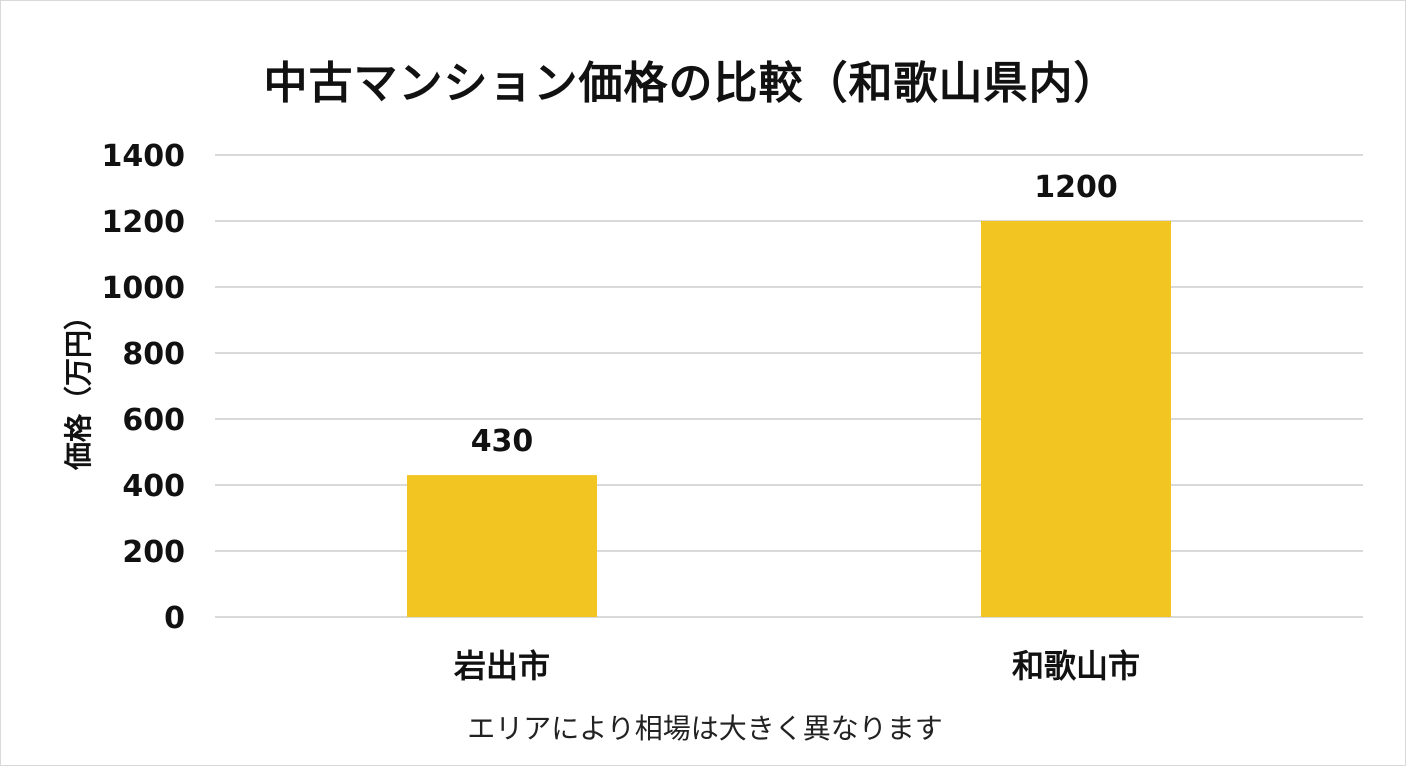 This screenshot has width=1408, height=768. Describe the element at coordinates (705, 728) in the screenshot. I see `chart-footnote: エリアにより相場は大きく異なります` at that location.